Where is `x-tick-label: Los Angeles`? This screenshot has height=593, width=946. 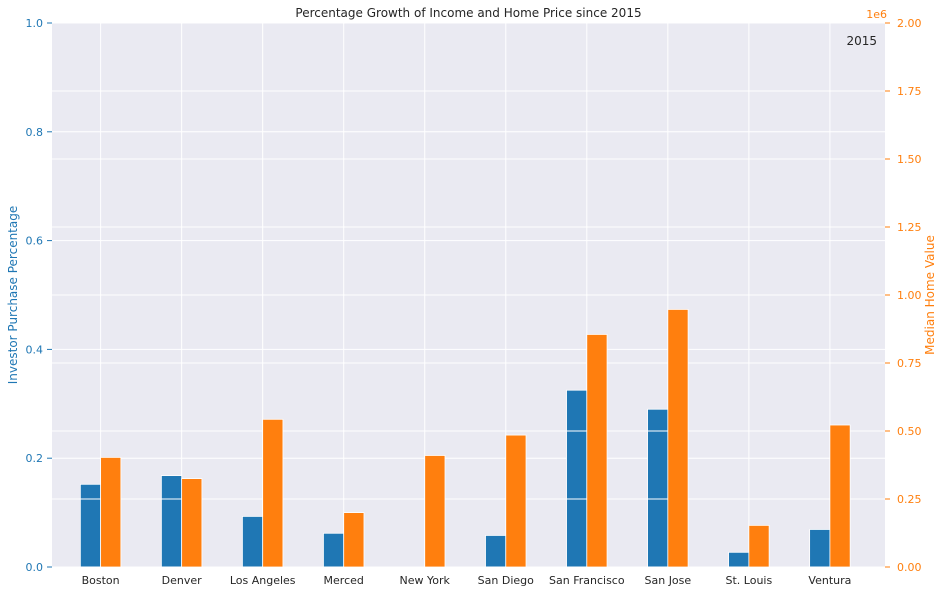 x-tick-label: Los Angeles is located at coordinates (263, 580).